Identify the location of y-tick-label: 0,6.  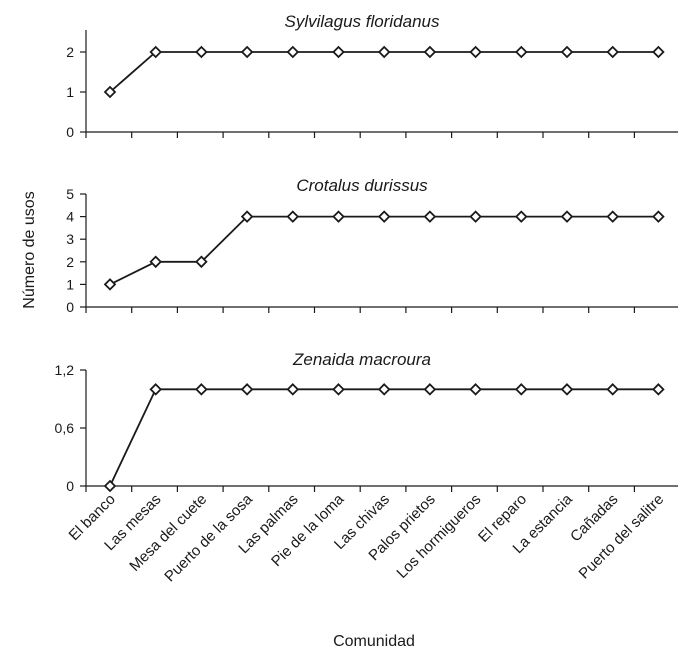
(65, 428).